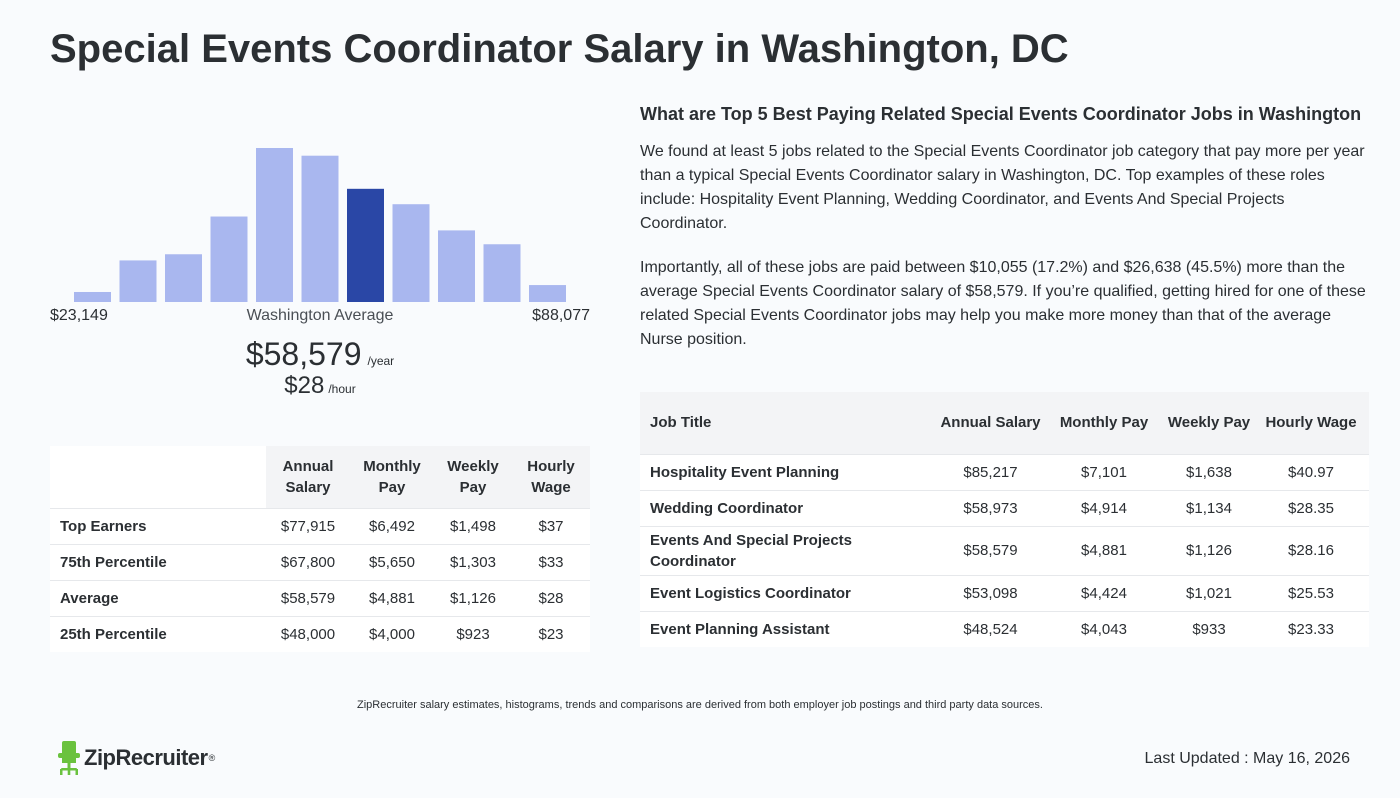 This screenshot has height=798, width=1400. Describe the element at coordinates (1104, 472) in the screenshot. I see `monthly-pay-cell: $7,101` at that location.